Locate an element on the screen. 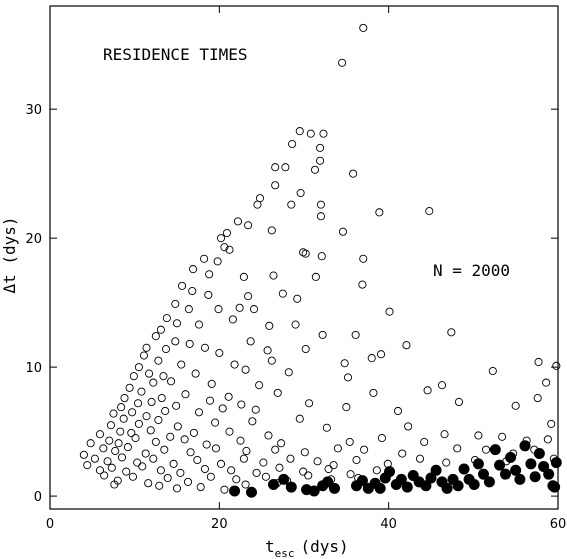 This screenshot has width=567, height=559. x-tick-label: 0 is located at coordinates (50, 524).